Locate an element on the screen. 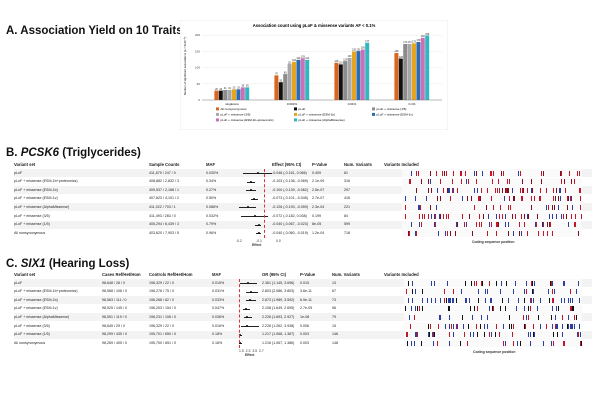  bar-value-label: 173 is located at coordinates (405, 42).